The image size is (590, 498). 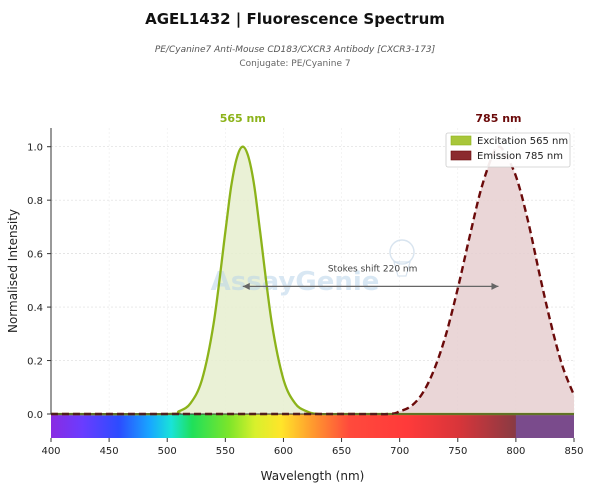 I want to click on peak-label-emission: 785 nm, so click(x=498, y=118).